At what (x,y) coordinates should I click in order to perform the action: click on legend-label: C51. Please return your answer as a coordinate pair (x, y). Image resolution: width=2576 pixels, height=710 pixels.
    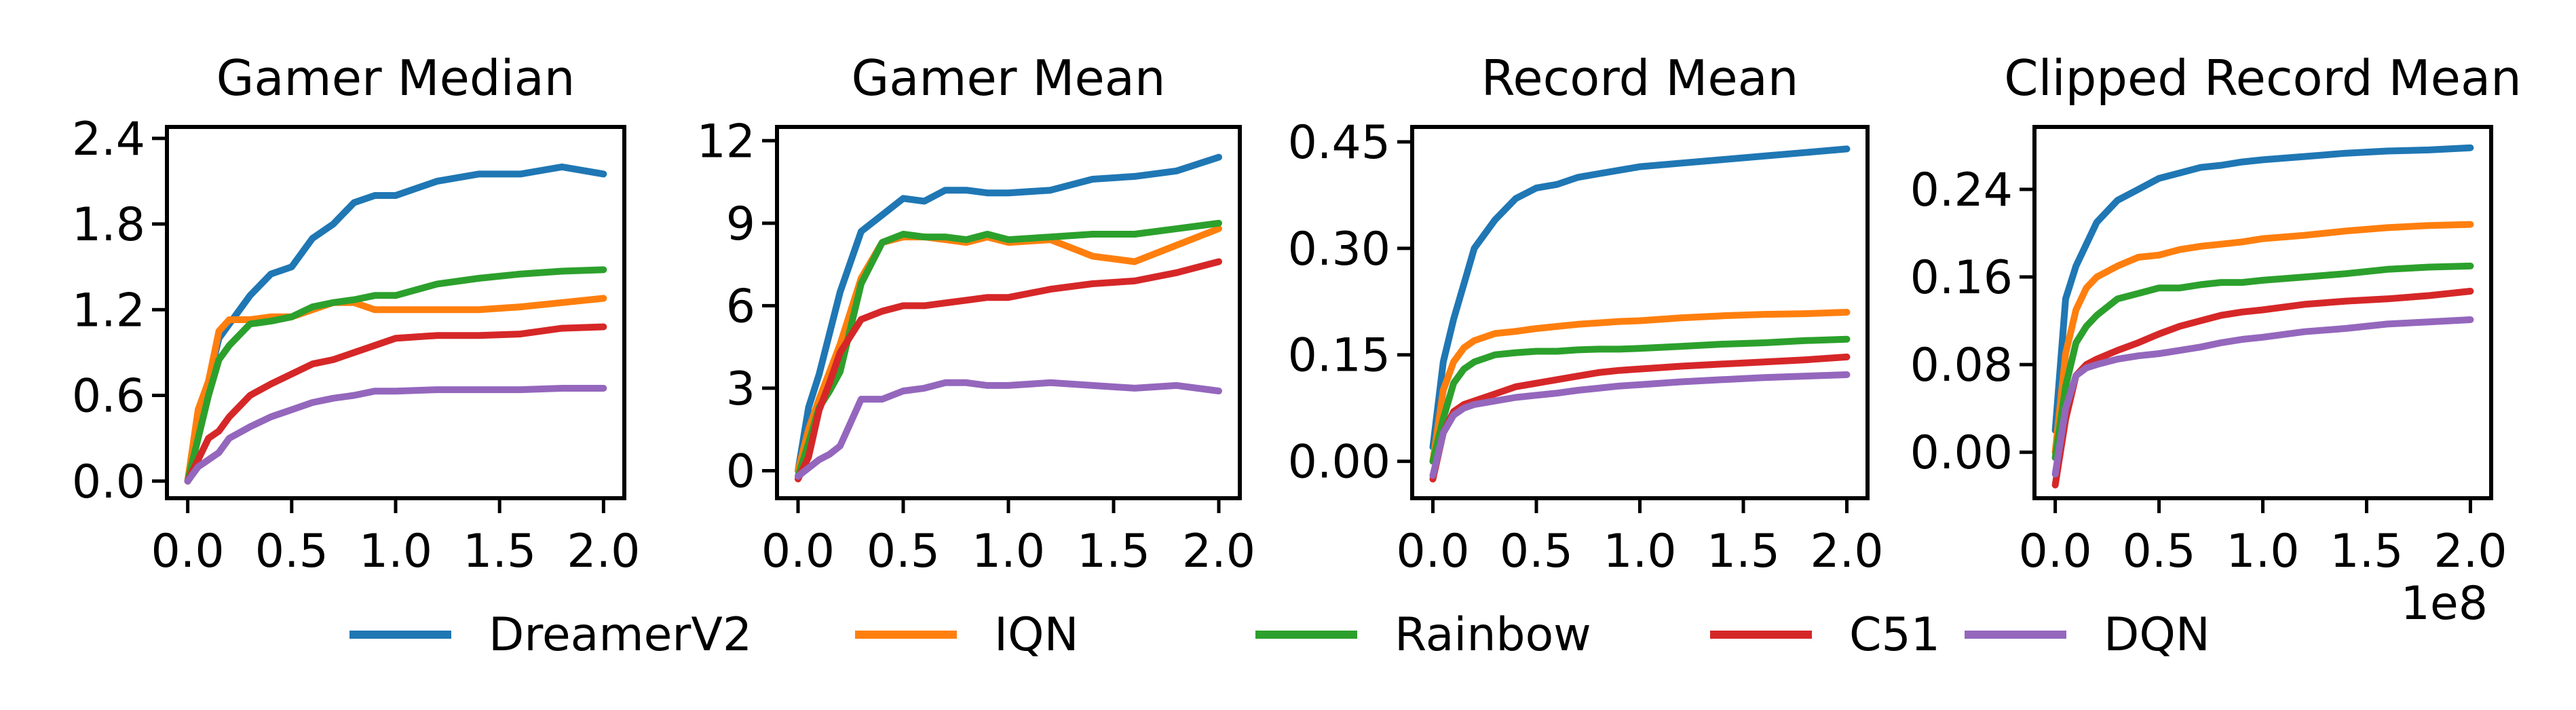
    Looking at the image, I should click on (1894, 635).